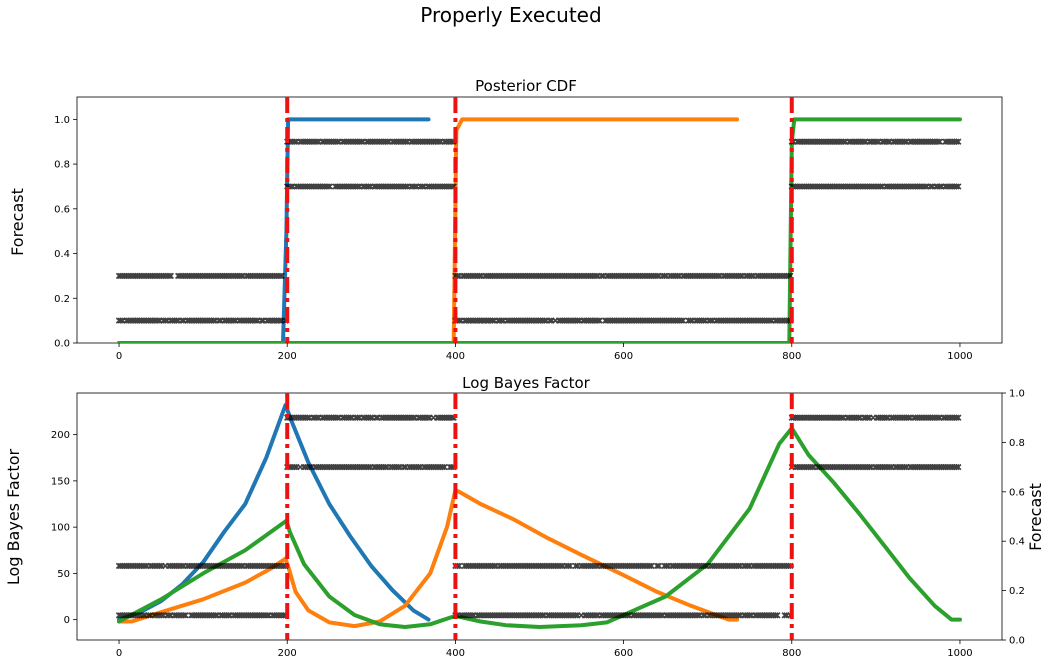 The width and height of the screenshot is (1049, 664). What do you see at coordinates (119, 356) in the screenshot?
I see `posterior-cdf-xtick-label: 0` at bounding box center [119, 356].